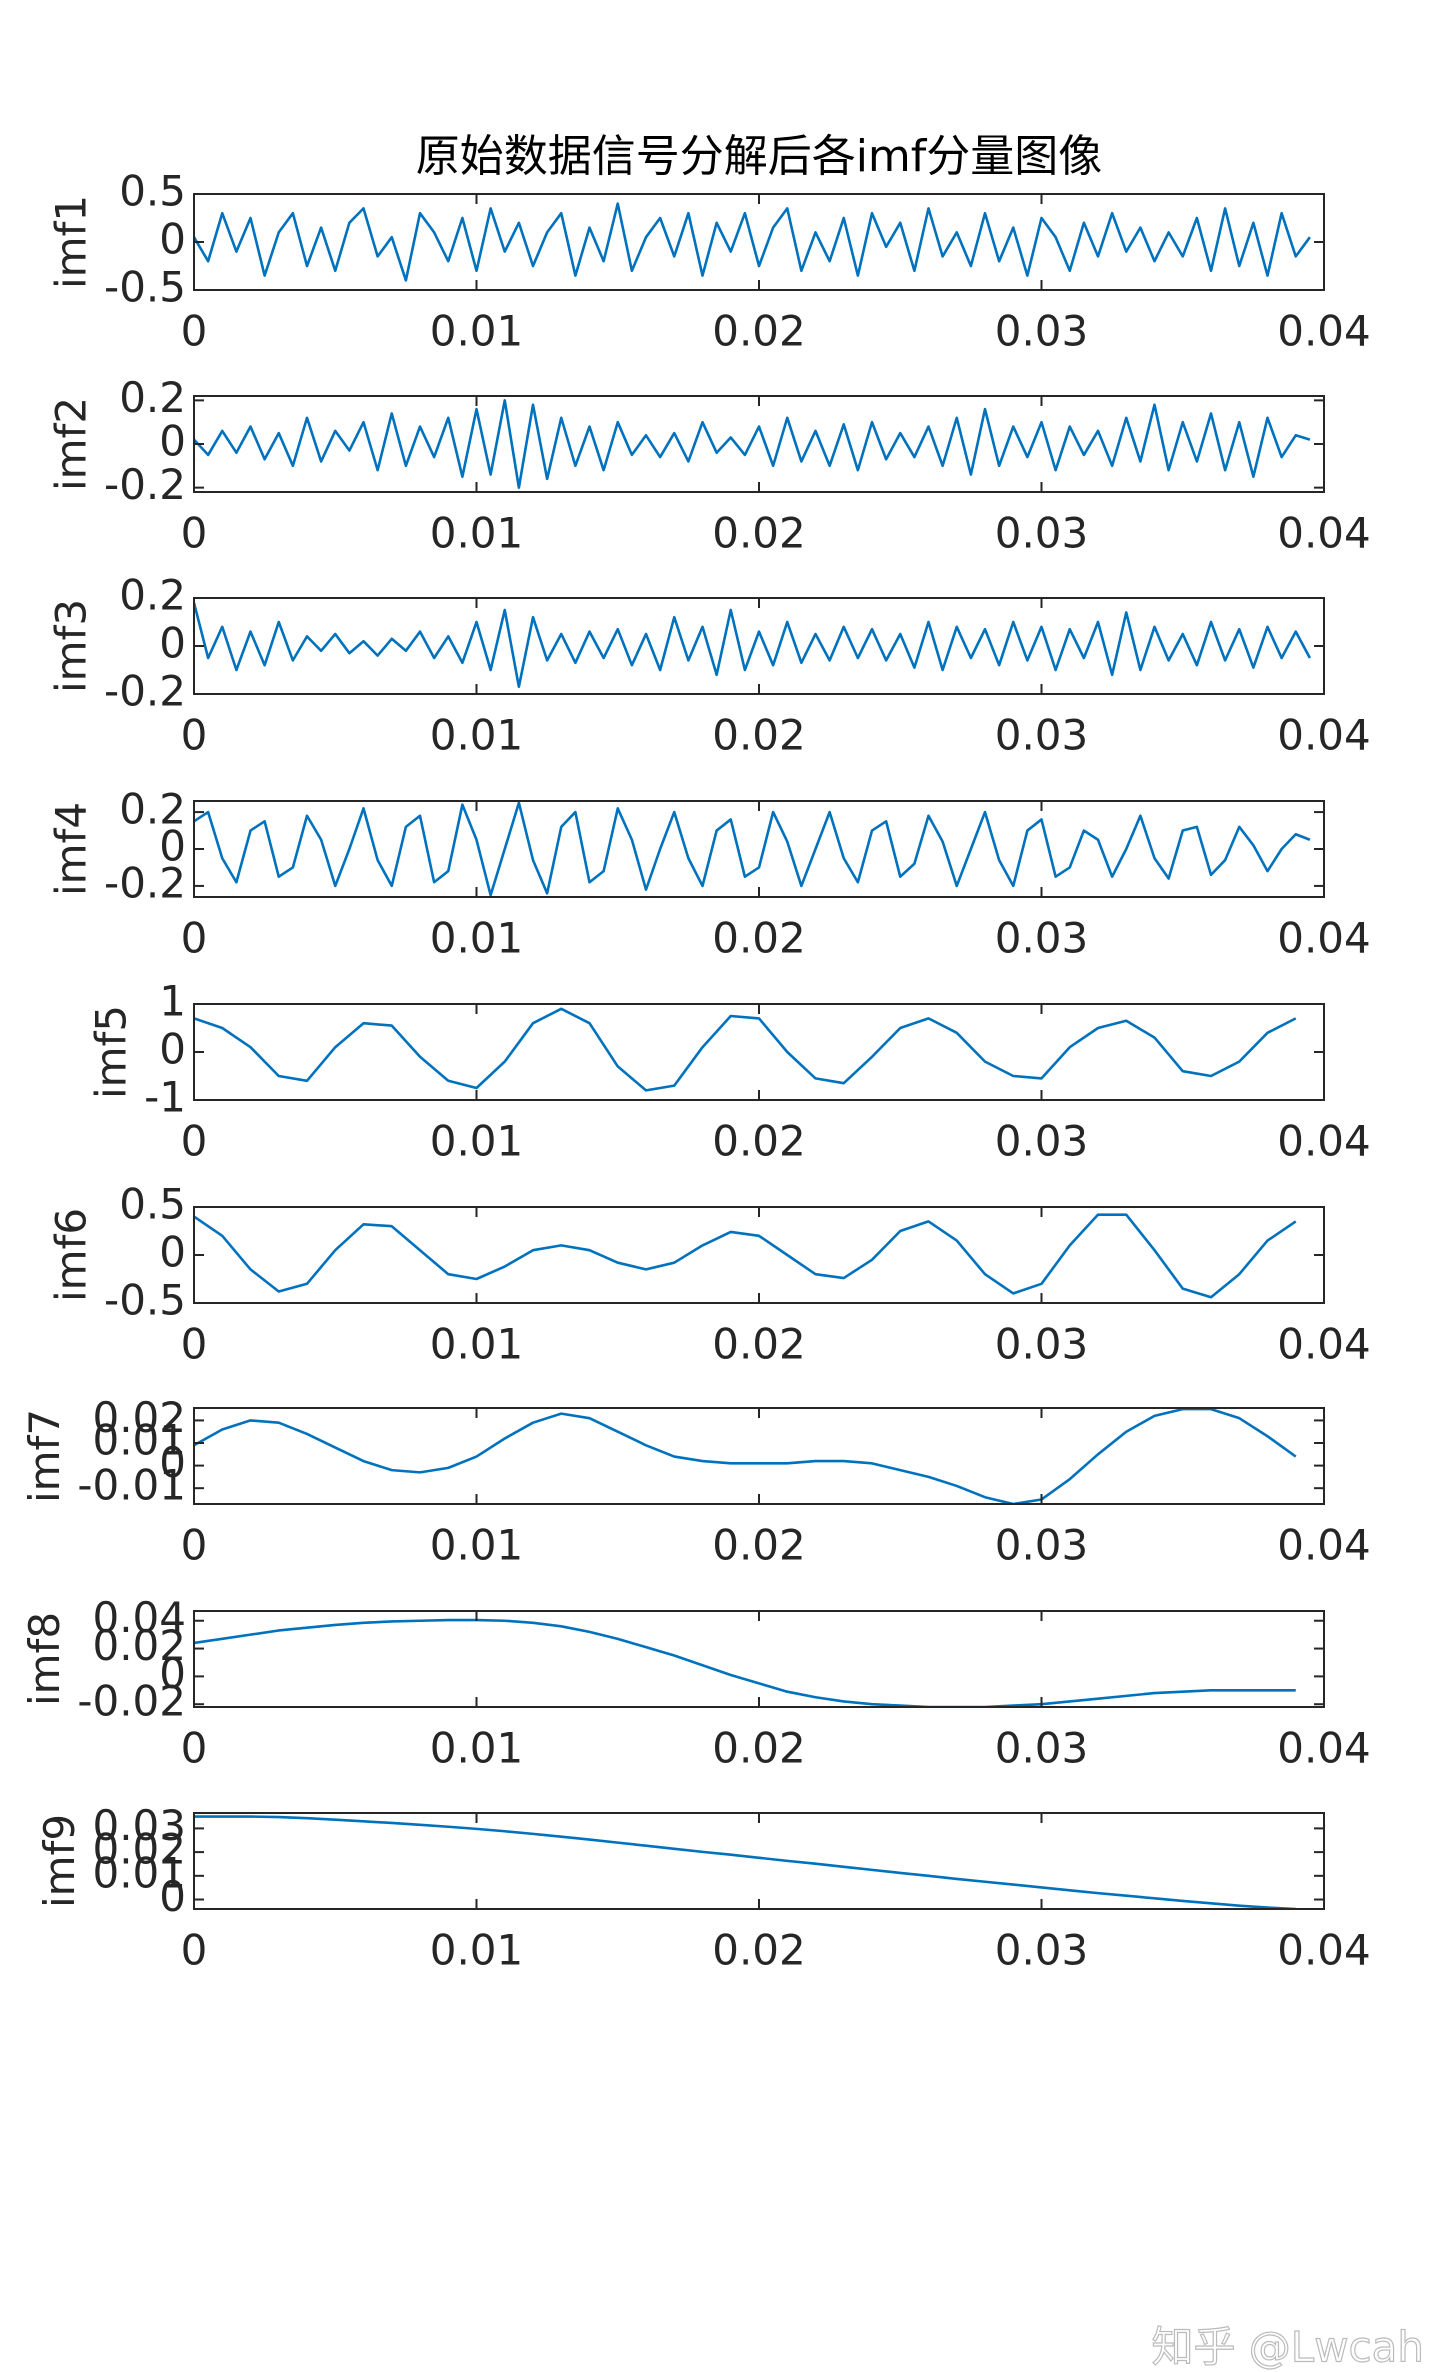 This screenshot has height=2372, width=1440. I want to click on y-tick-label: -0.01, so click(131, 1485).